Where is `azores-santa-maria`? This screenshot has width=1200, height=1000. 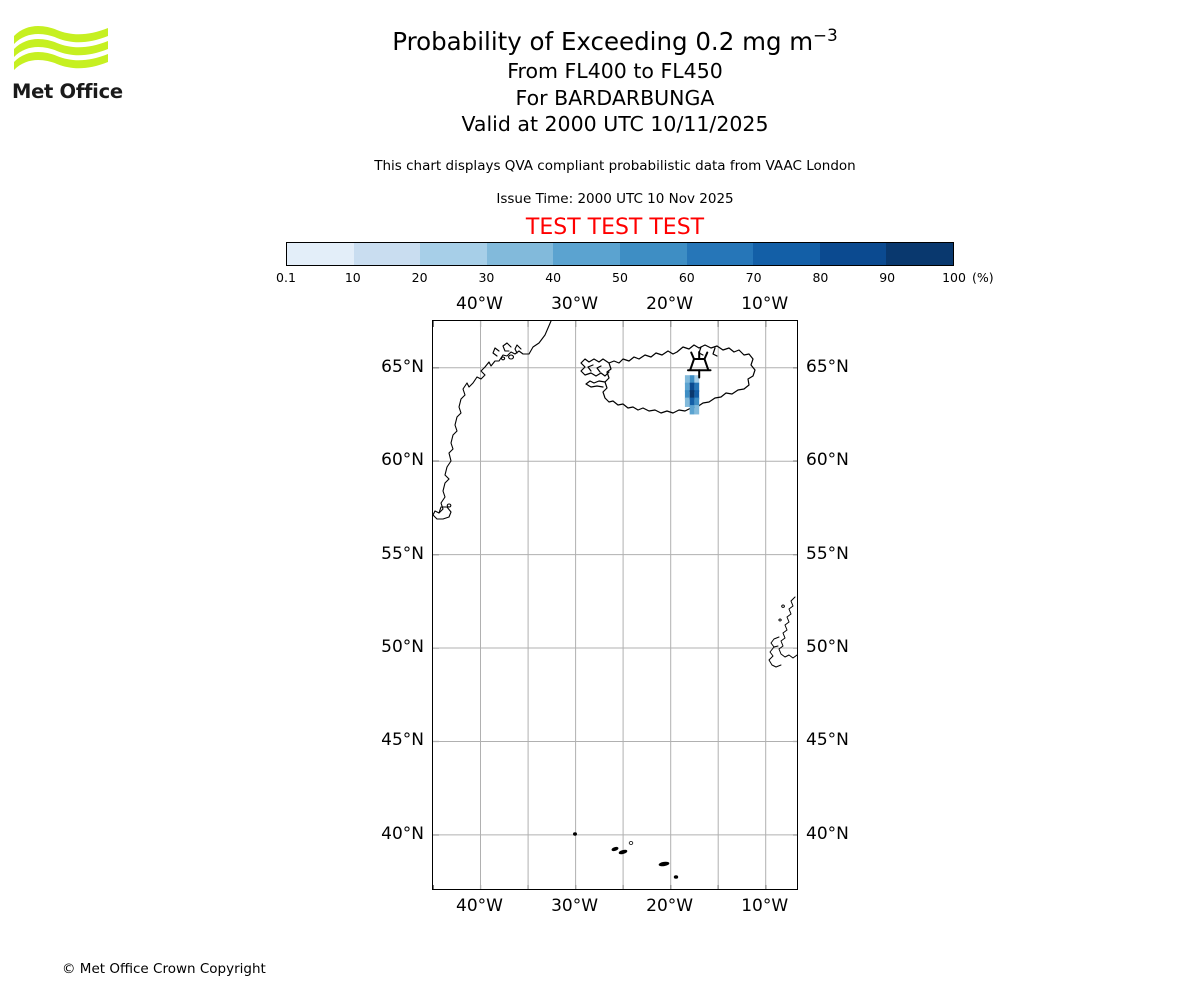
azores-santa-maria is located at coordinates (676, 877).